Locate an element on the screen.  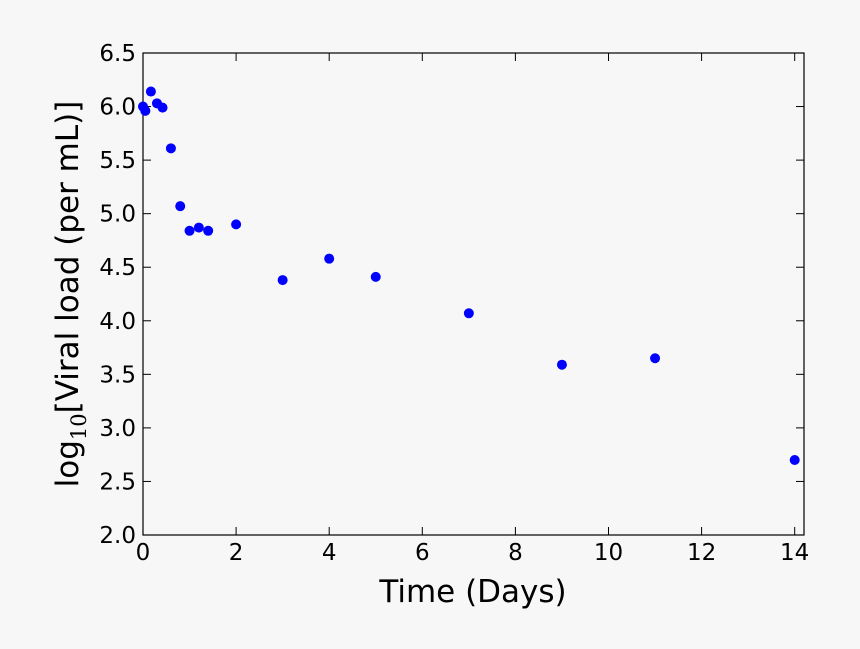
x-axis-label: Time (Days) is located at coordinates (472, 592).